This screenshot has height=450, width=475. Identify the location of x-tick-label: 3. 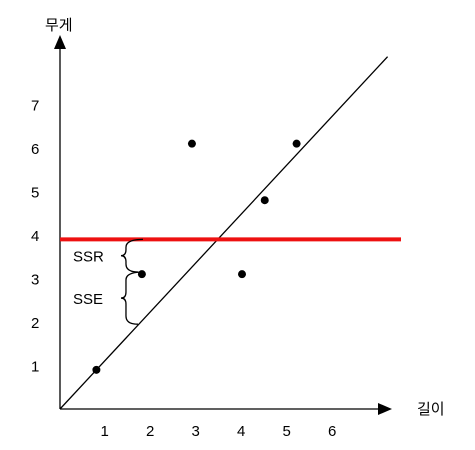
(196, 431).